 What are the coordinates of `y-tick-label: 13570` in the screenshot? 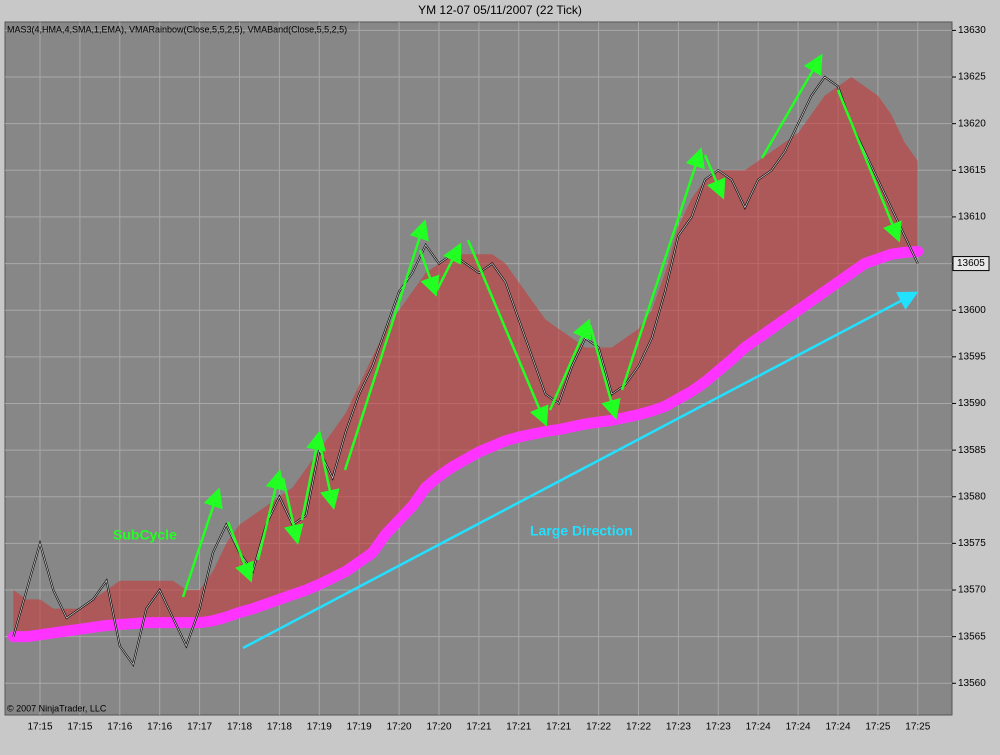 It's located at (972, 590).